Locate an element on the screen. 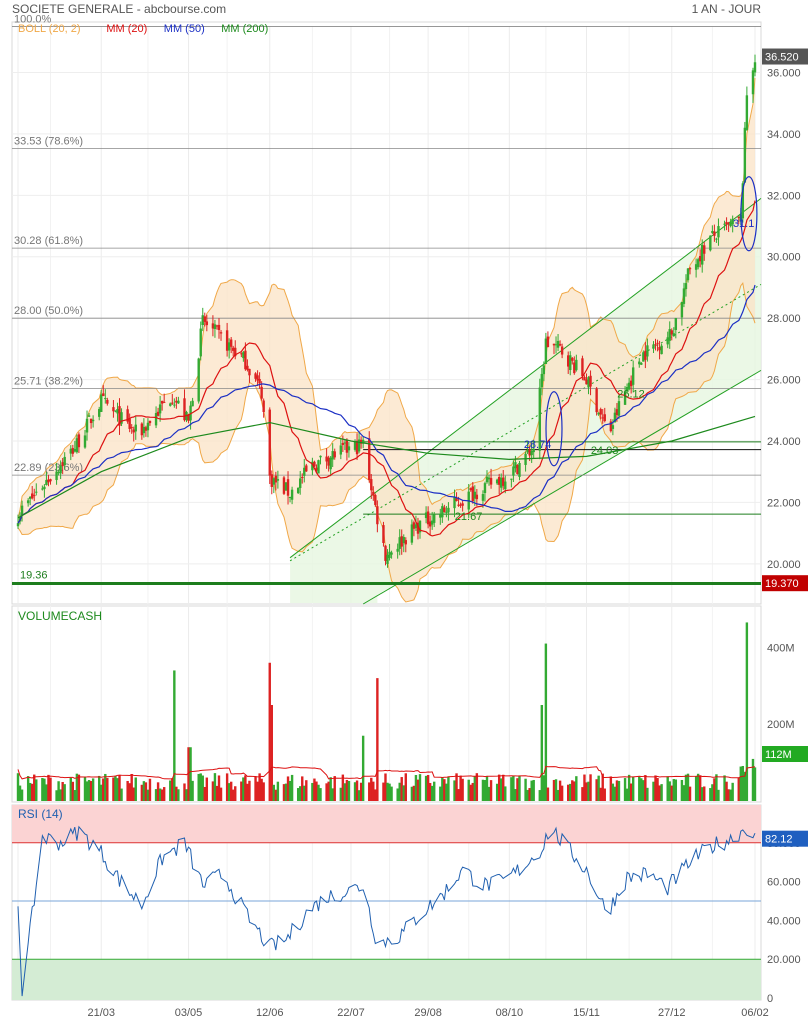 The height and width of the screenshot is (1022, 810). fibonacci-level-label: 100.0% is located at coordinates (33, 19).